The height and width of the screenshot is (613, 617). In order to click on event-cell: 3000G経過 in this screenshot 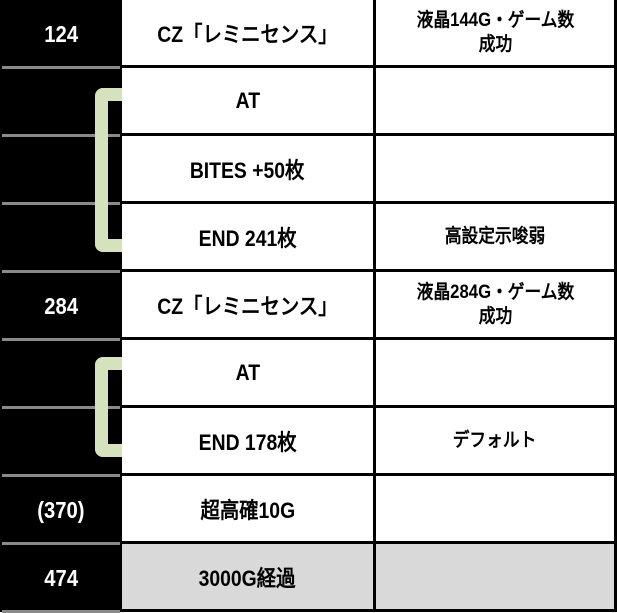, I will do `click(249, 578)`.